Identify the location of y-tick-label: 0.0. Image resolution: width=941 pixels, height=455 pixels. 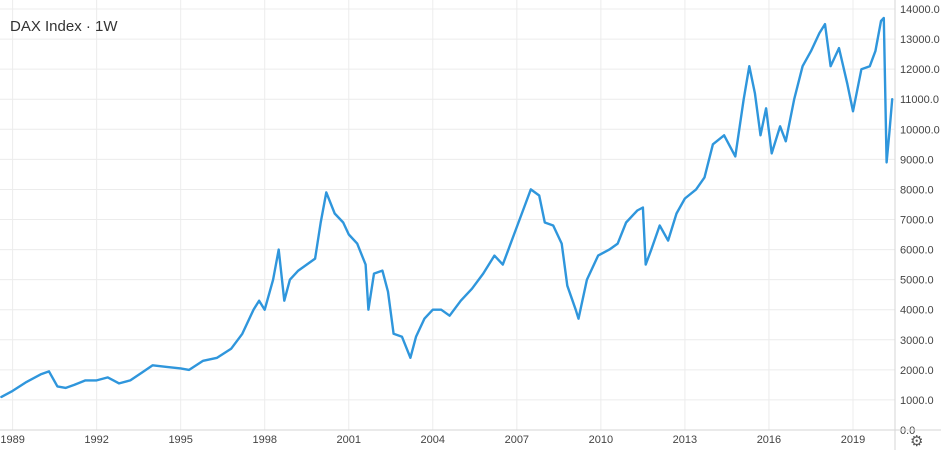
(907, 431).